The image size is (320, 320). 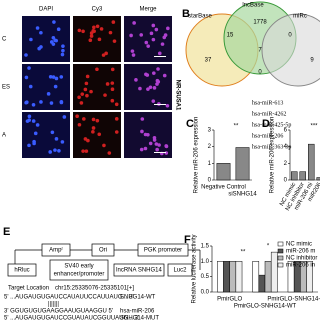 I want to click on scale-bar, so click(x=160, y=152).